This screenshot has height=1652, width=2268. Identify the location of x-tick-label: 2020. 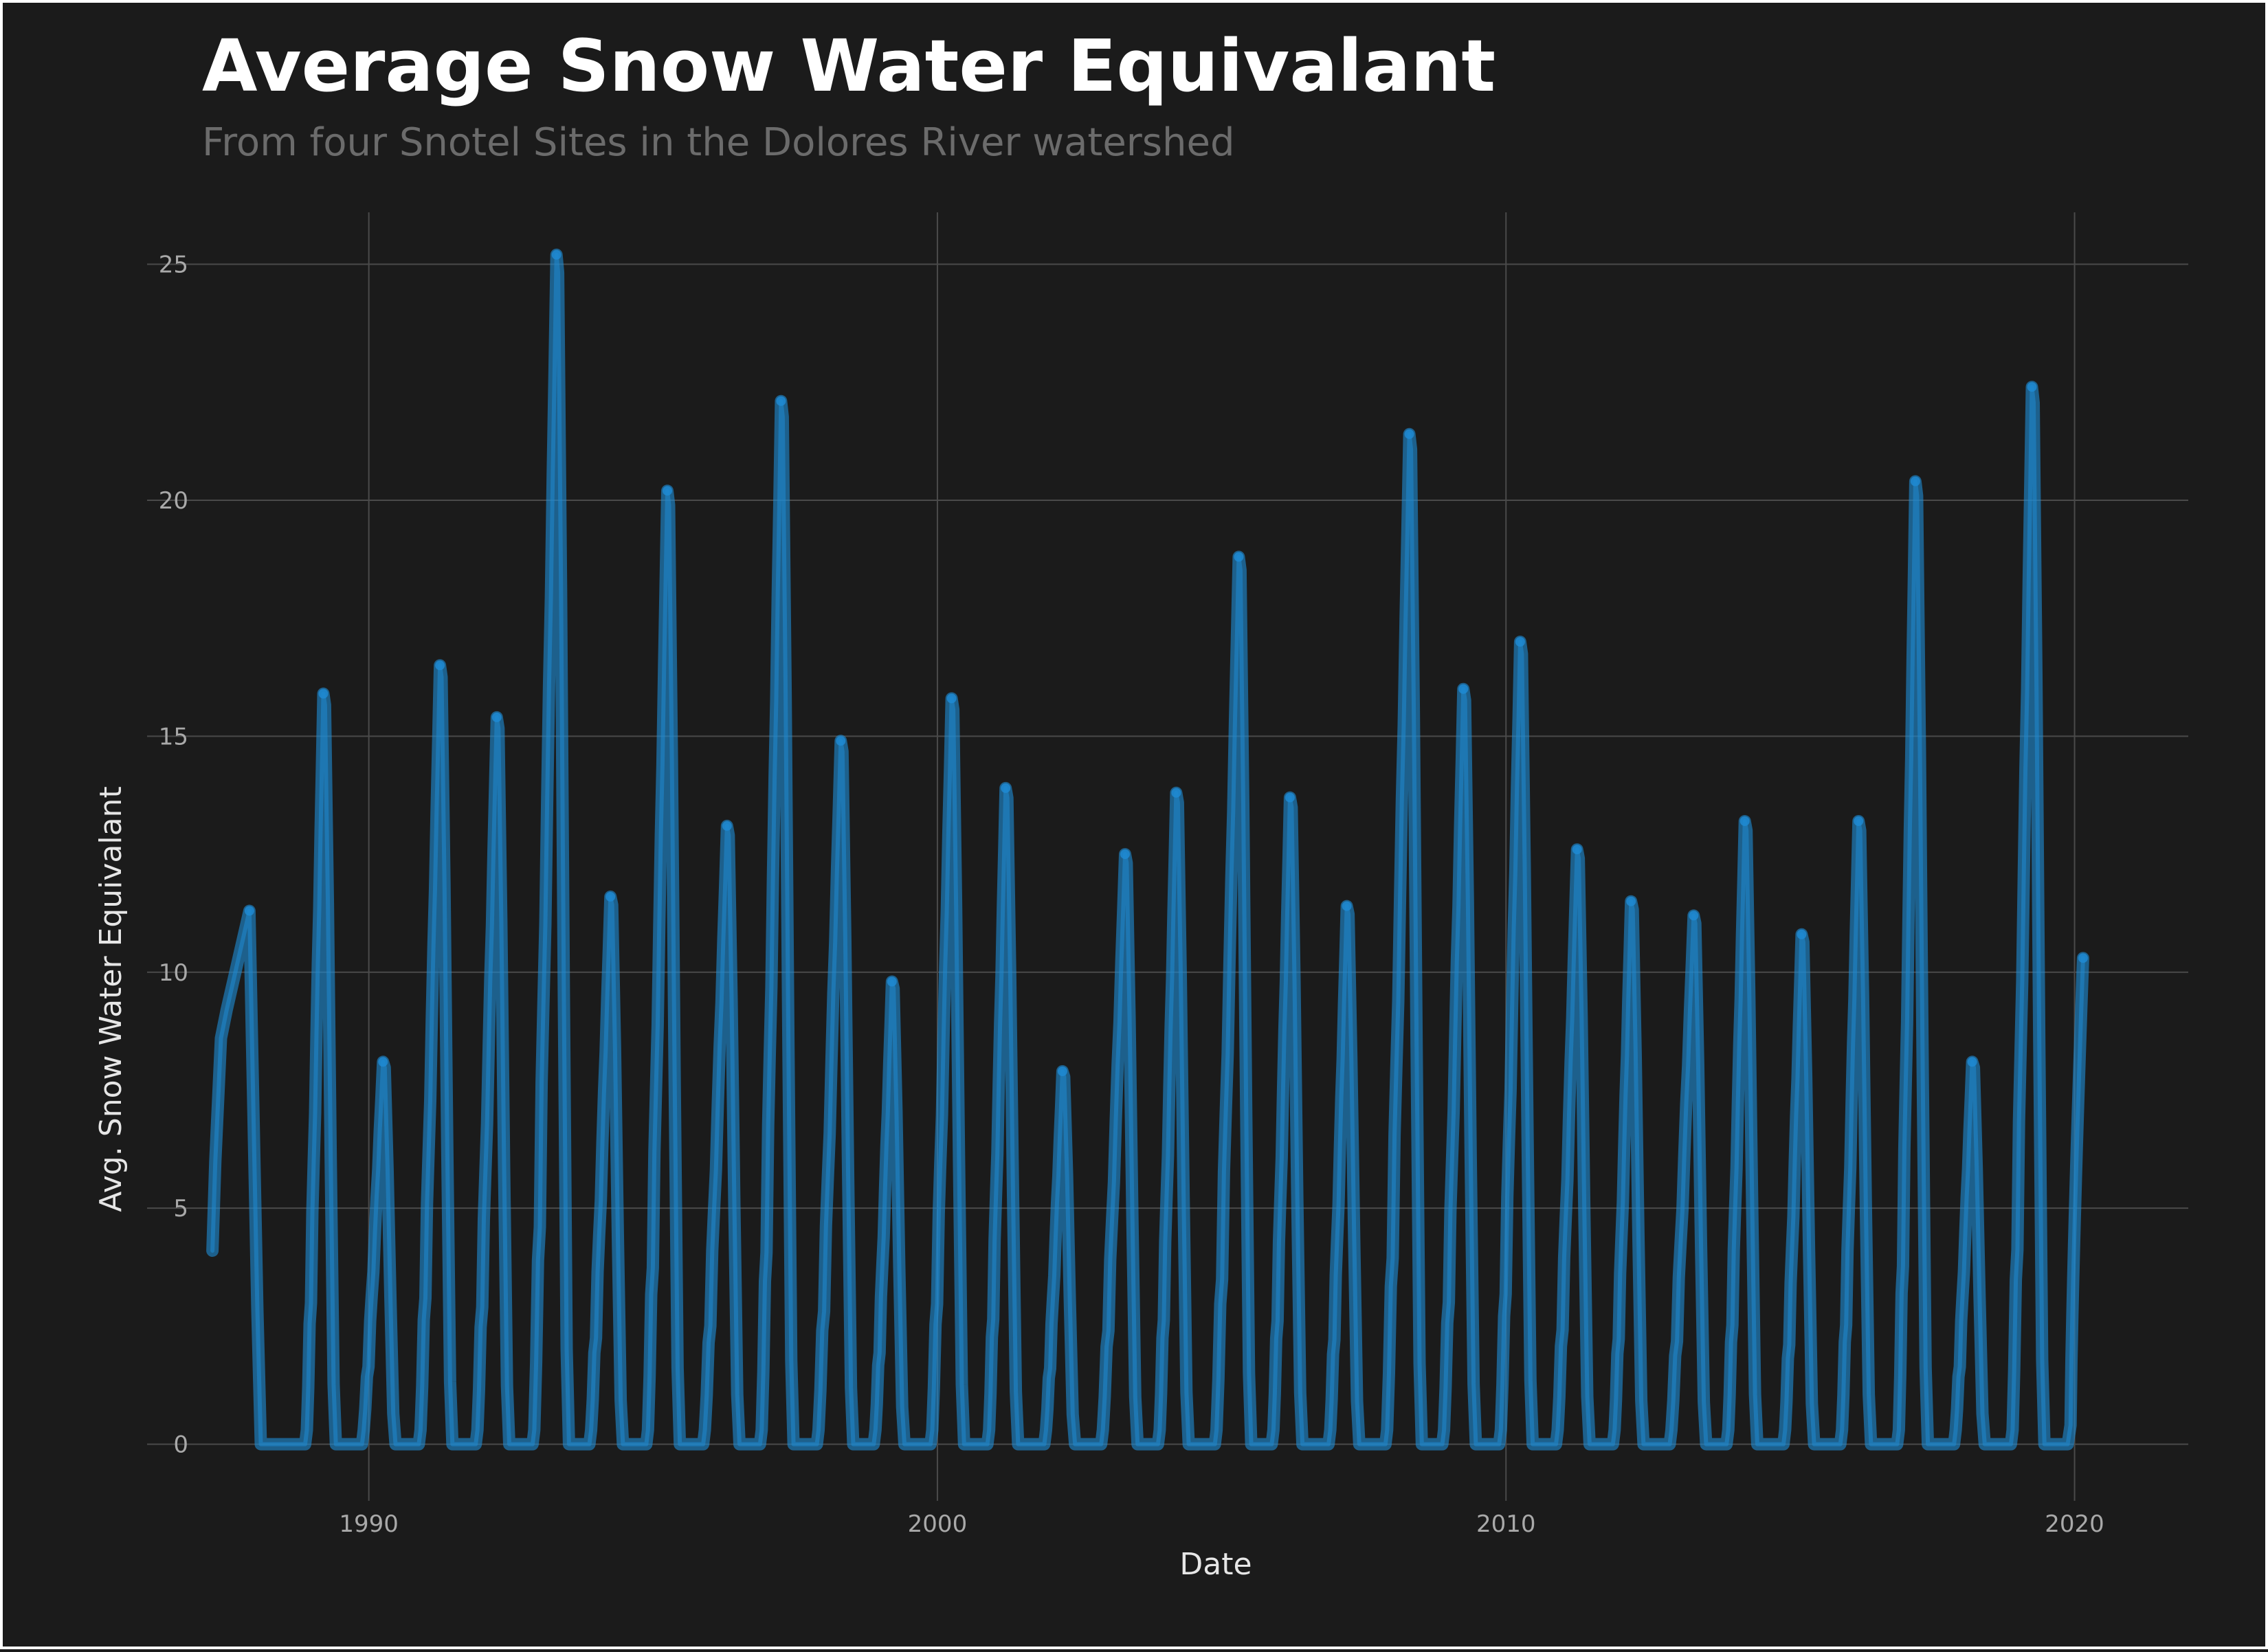
(2074, 1524).